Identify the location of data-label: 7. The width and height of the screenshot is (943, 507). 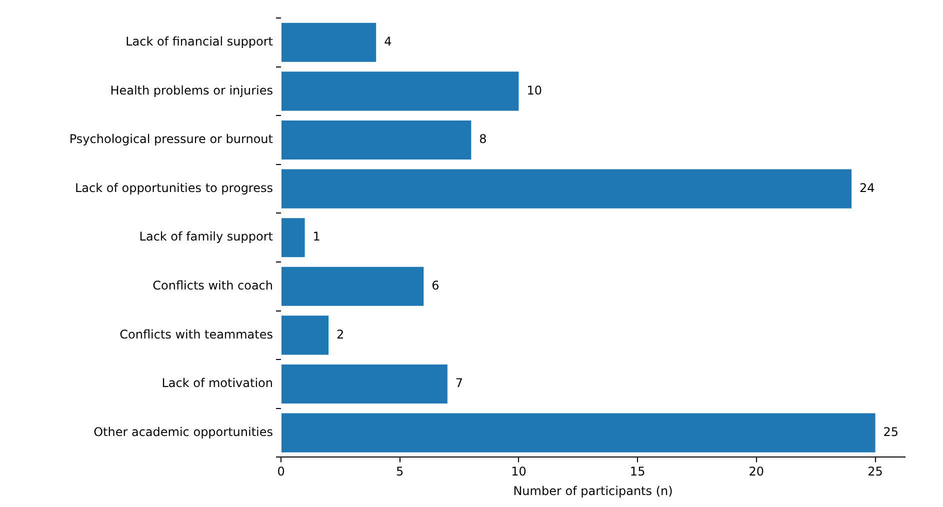
(459, 383).